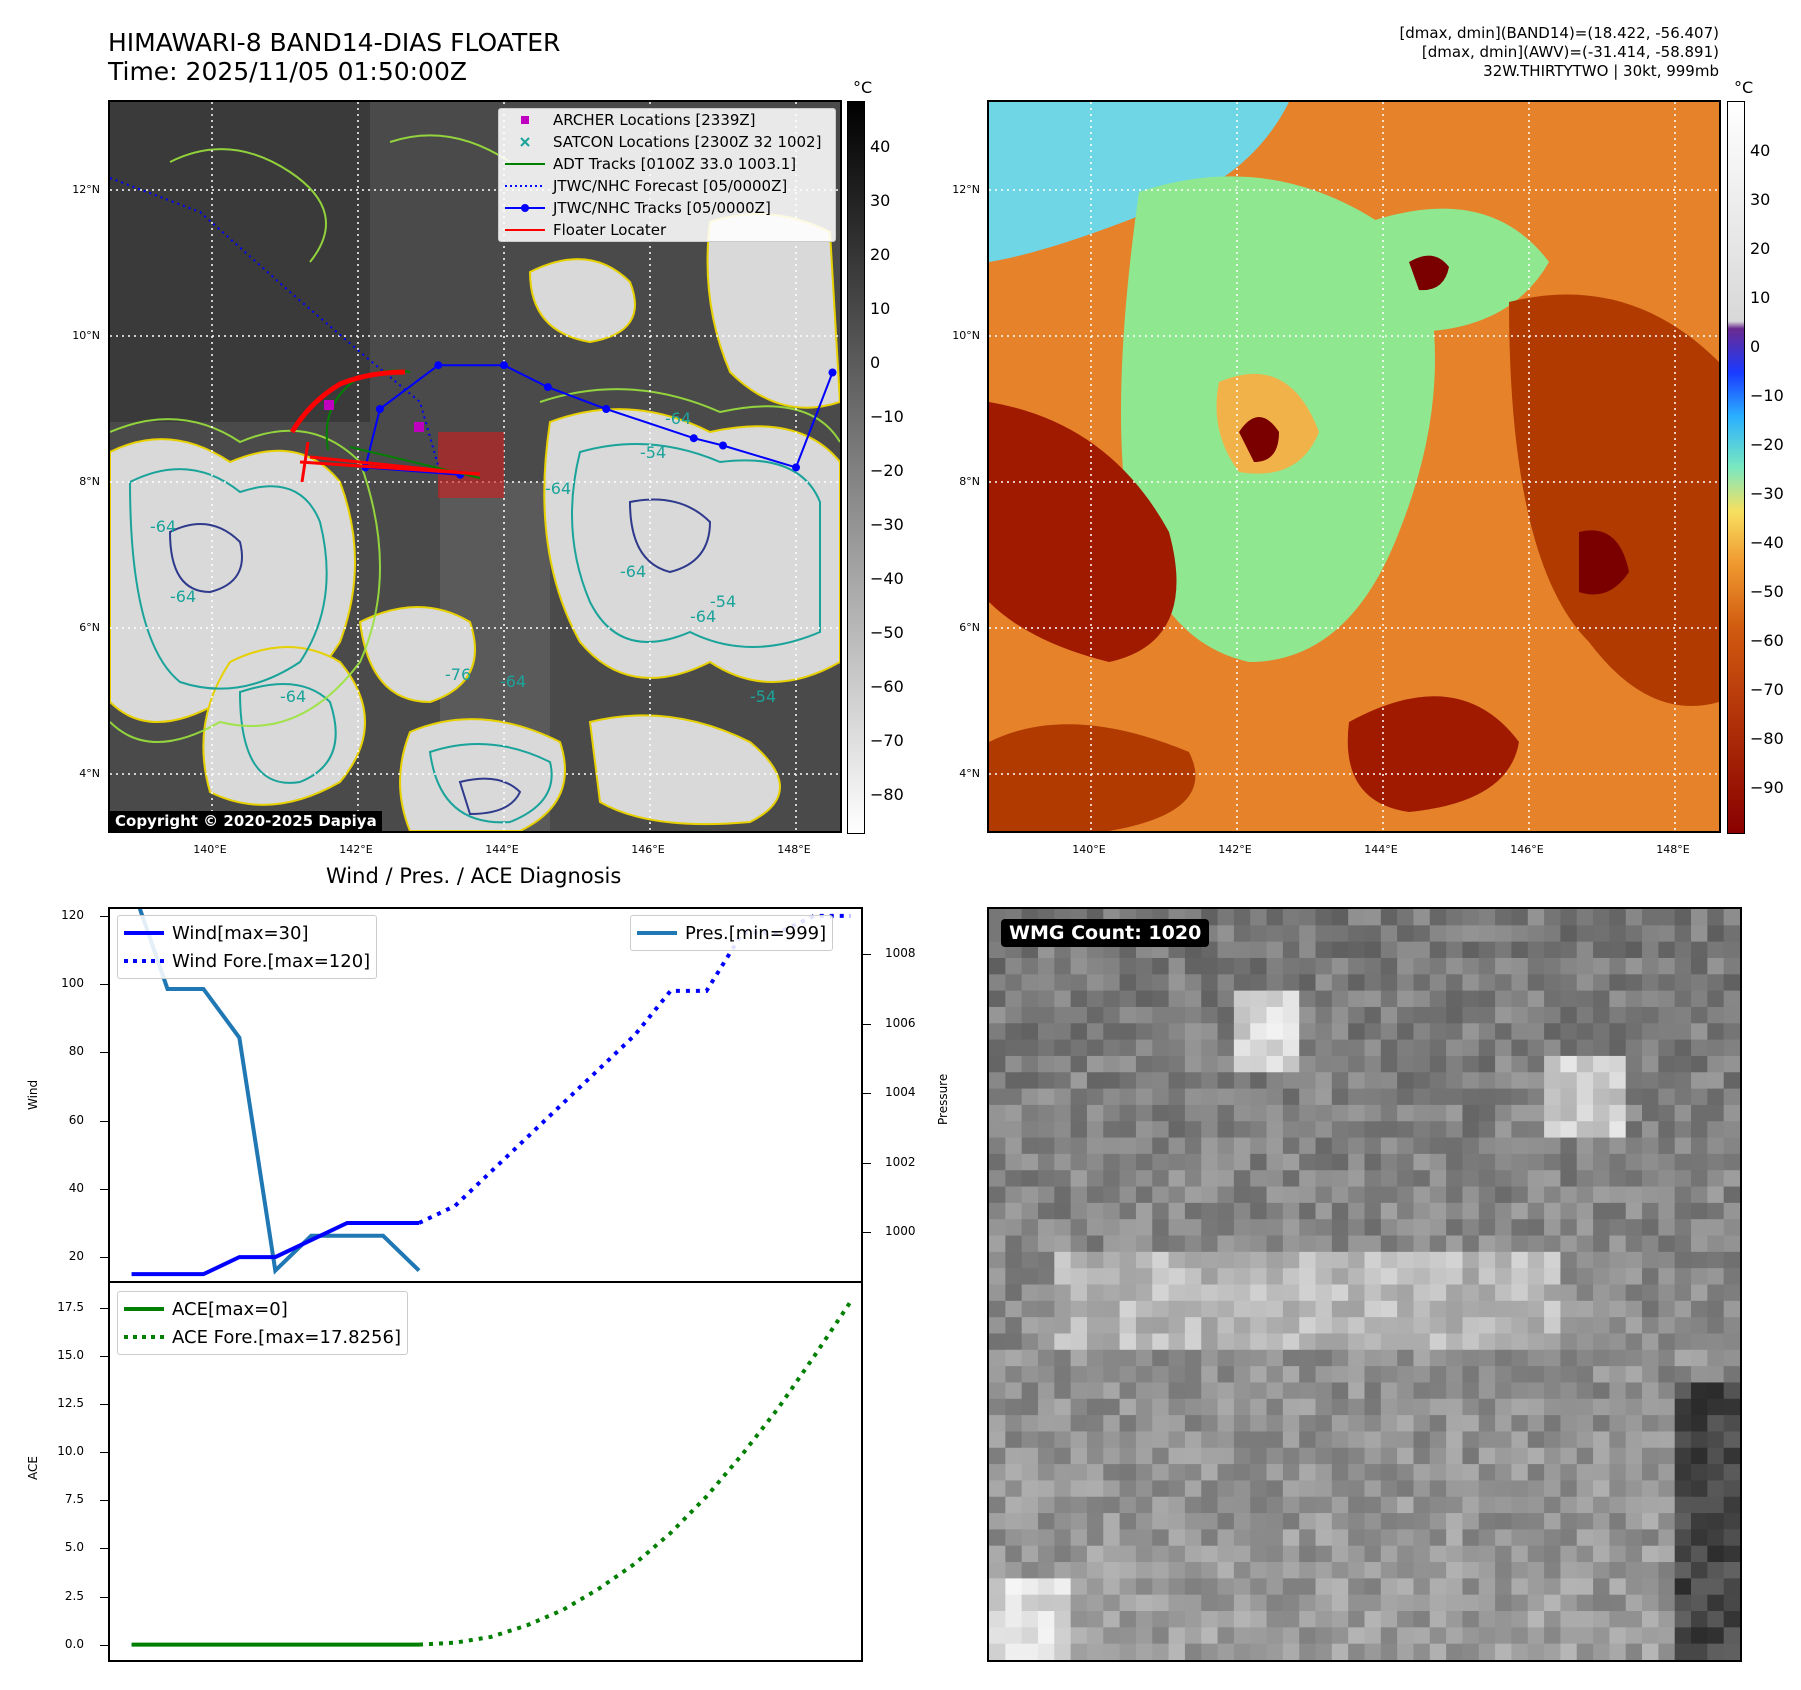 The image size is (1801, 1690). Describe the element at coordinates (1381, 849) in the screenshot. I see `right-lon-tick: 144°E` at that location.